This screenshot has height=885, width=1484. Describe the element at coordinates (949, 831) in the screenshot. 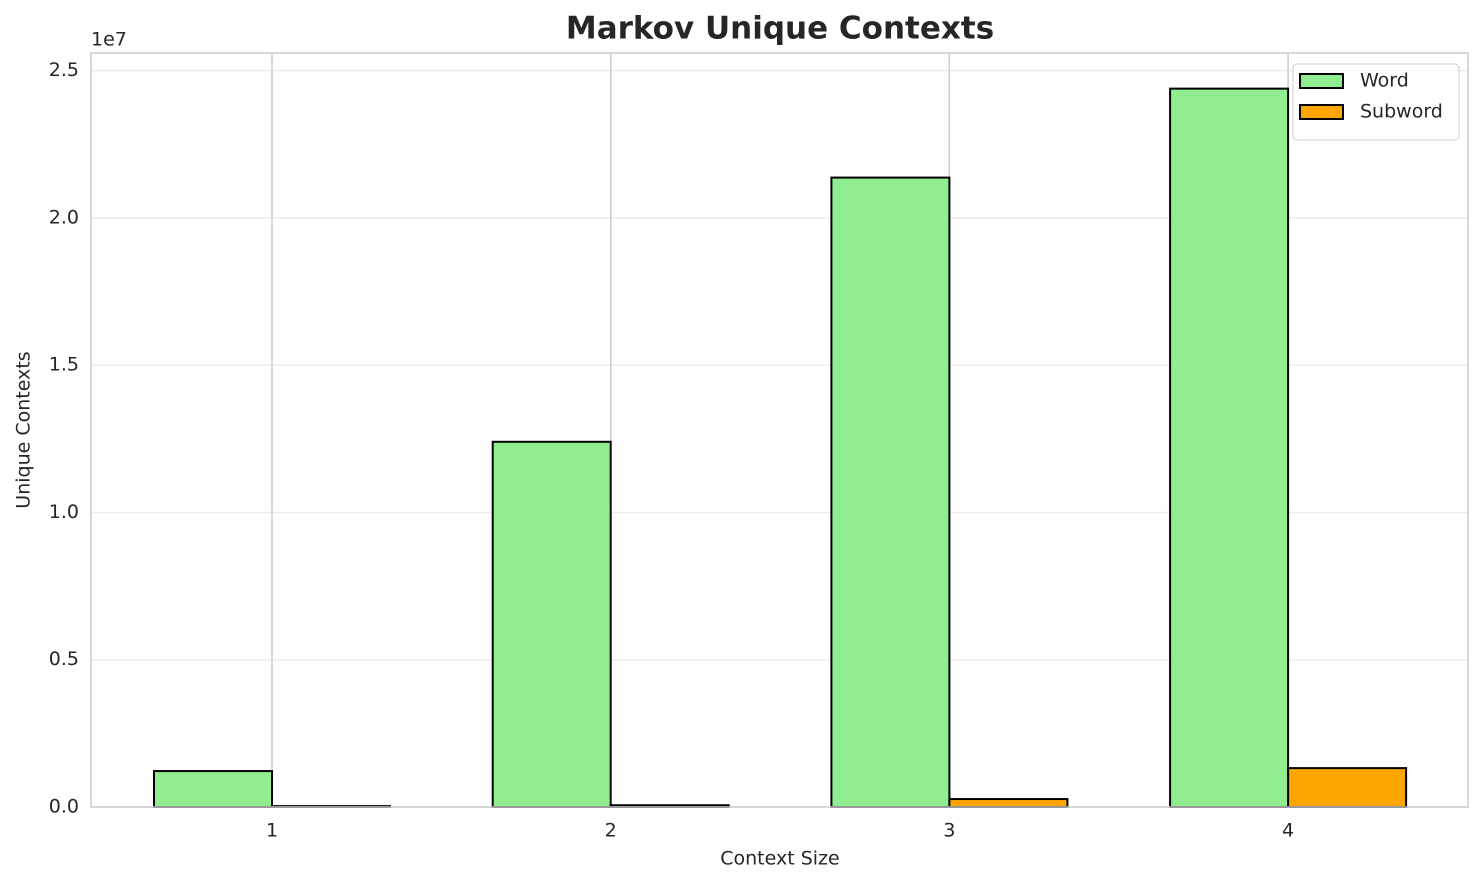

I see `x-tick-label: 3` at that location.